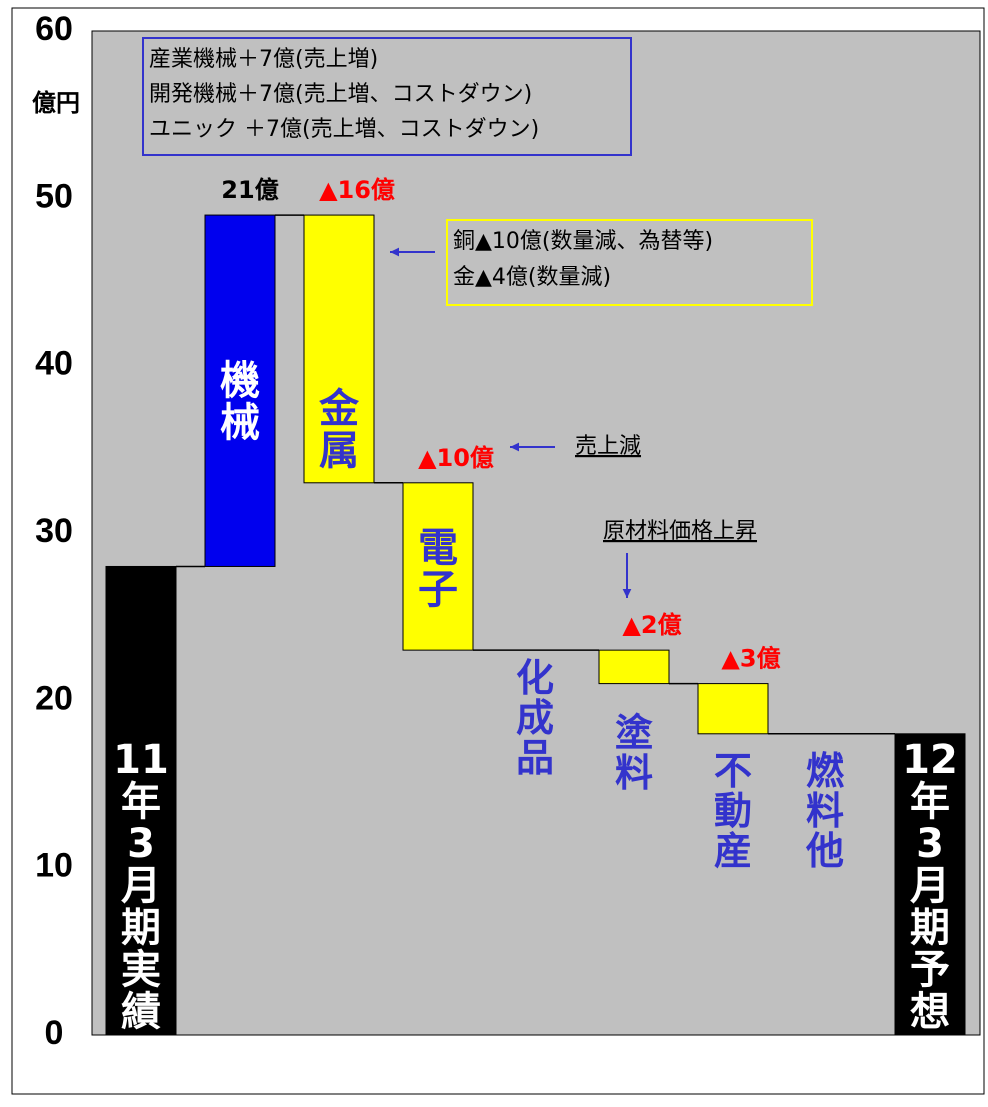 Image resolution: width=988 pixels, height=1107 pixels. What do you see at coordinates (583, 241) in the screenshot?
I see `annotation-text: 銅▲10億(数量減、為替等)` at bounding box center [583, 241].